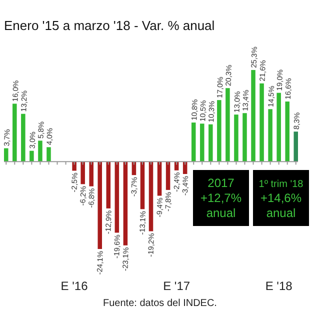 The width and height of the screenshot is (320, 320). What do you see at coordinates (74, 286) in the screenshot?
I see `x-tick-label: E '16` at bounding box center [74, 286].